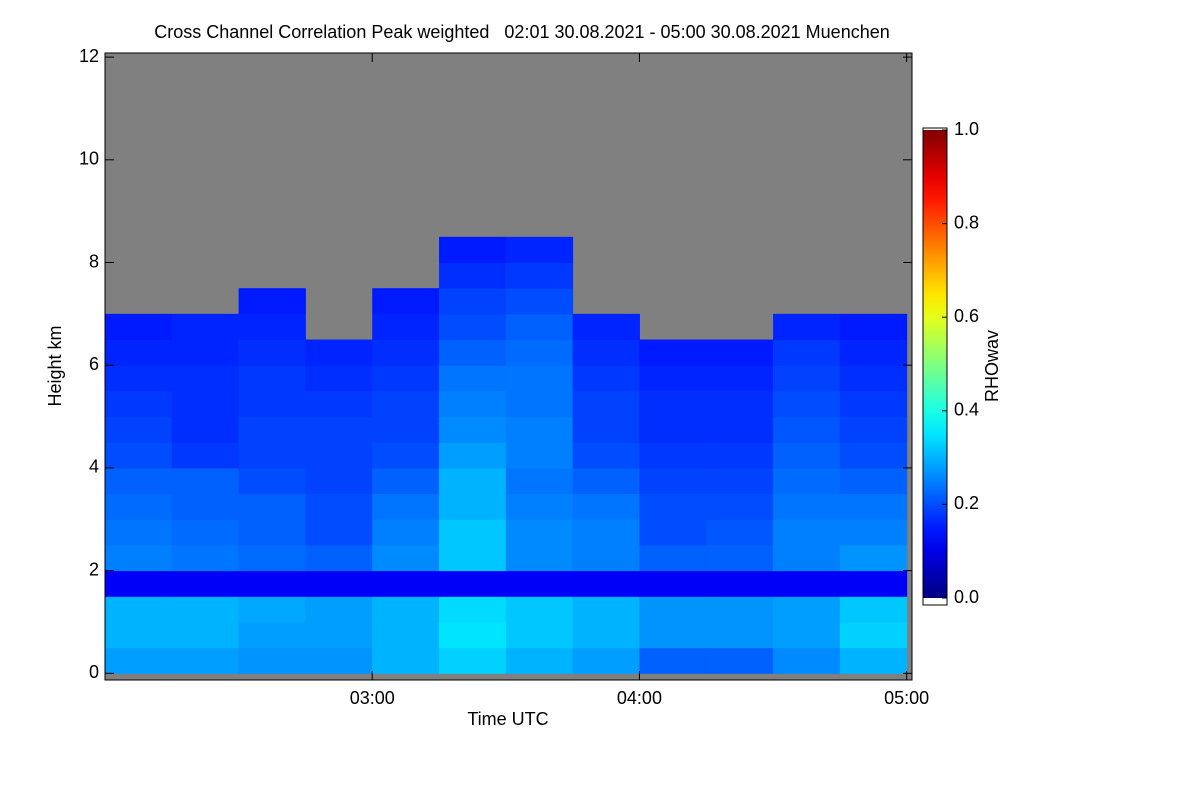  What do you see at coordinates (89, 159) in the screenshot?
I see `y-tick-label: 10` at bounding box center [89, 159].